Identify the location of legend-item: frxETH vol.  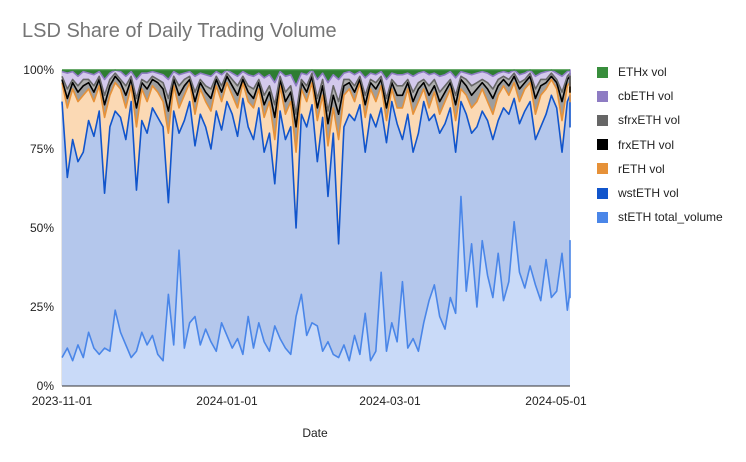
(660, 145).